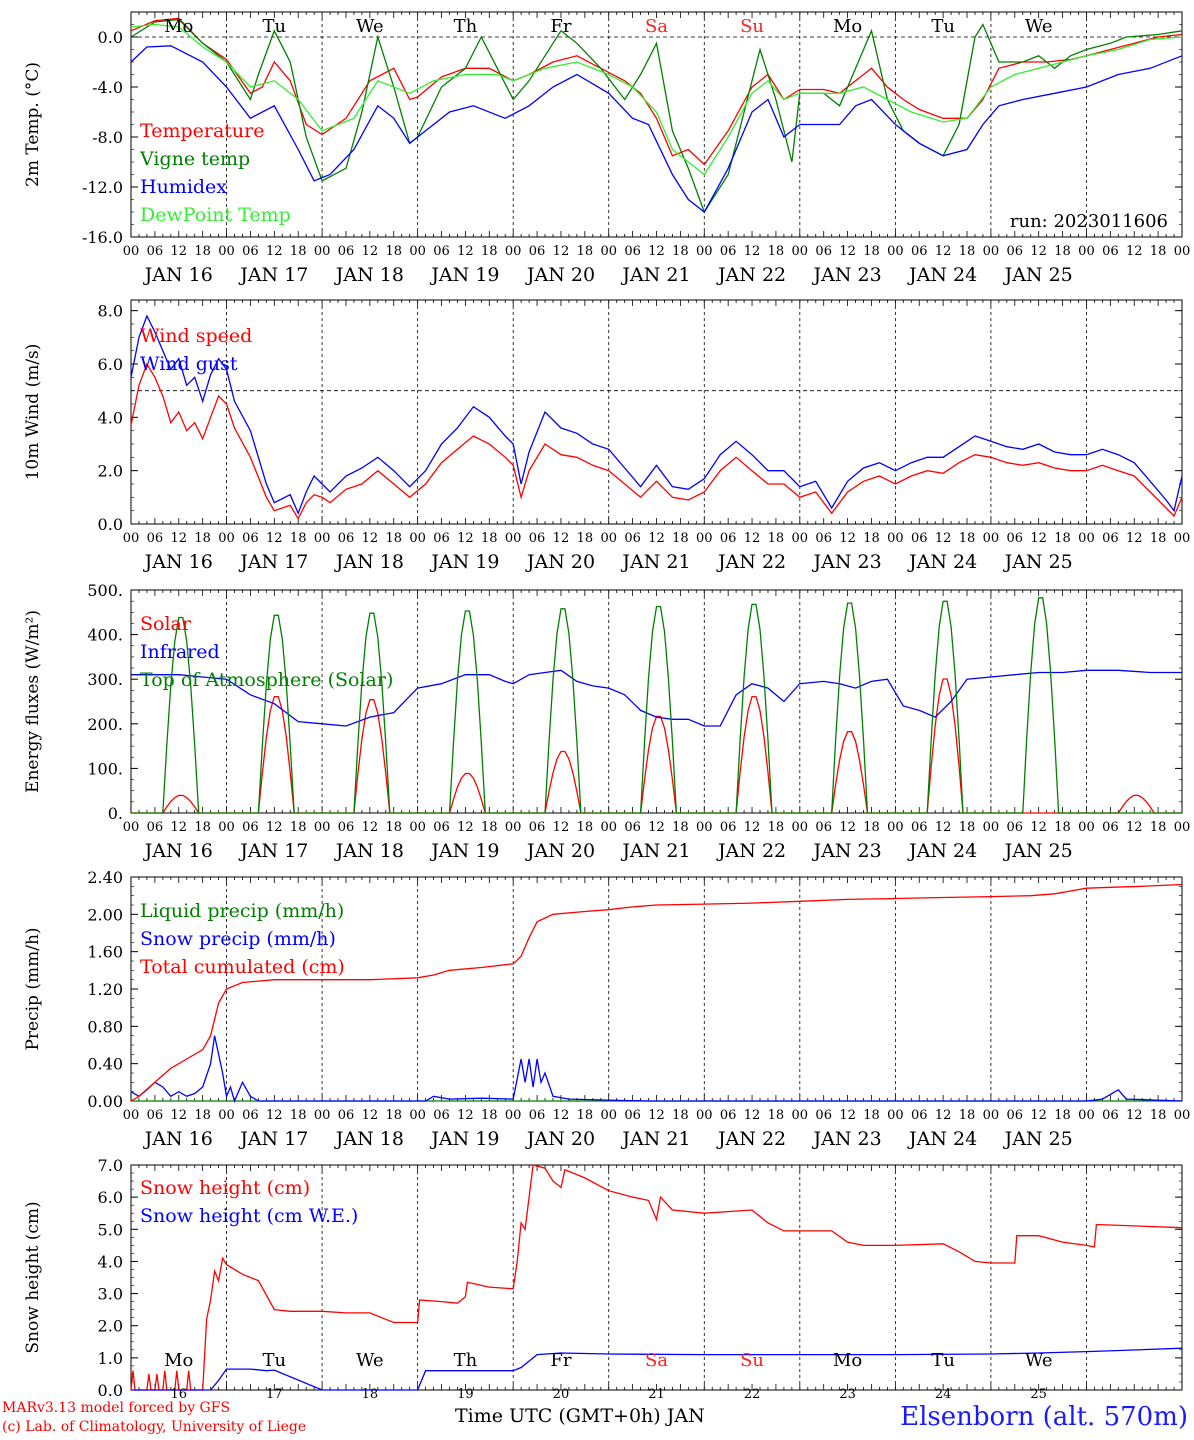  I want to click on weekday-label: Th, so click(466, 1360).